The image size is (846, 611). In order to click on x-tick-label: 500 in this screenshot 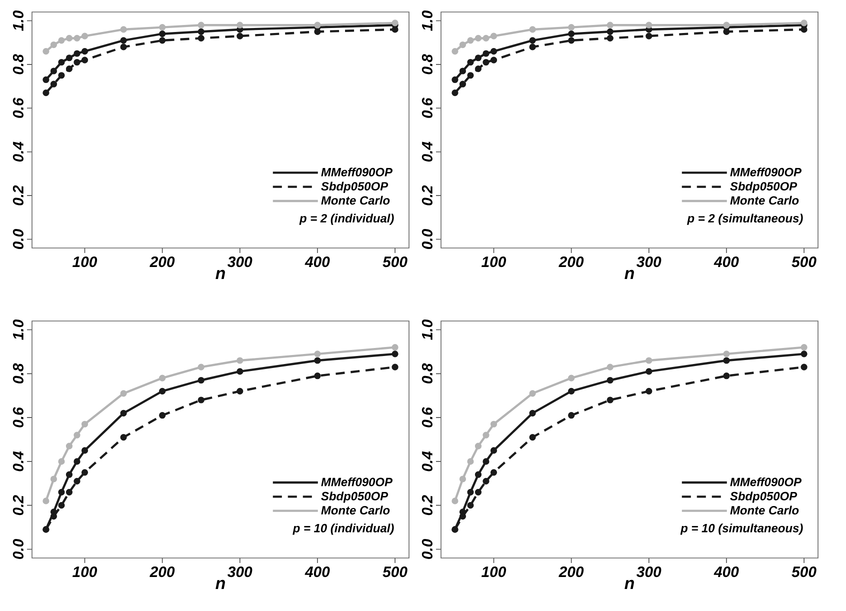, I will do `click(395, 262)`.